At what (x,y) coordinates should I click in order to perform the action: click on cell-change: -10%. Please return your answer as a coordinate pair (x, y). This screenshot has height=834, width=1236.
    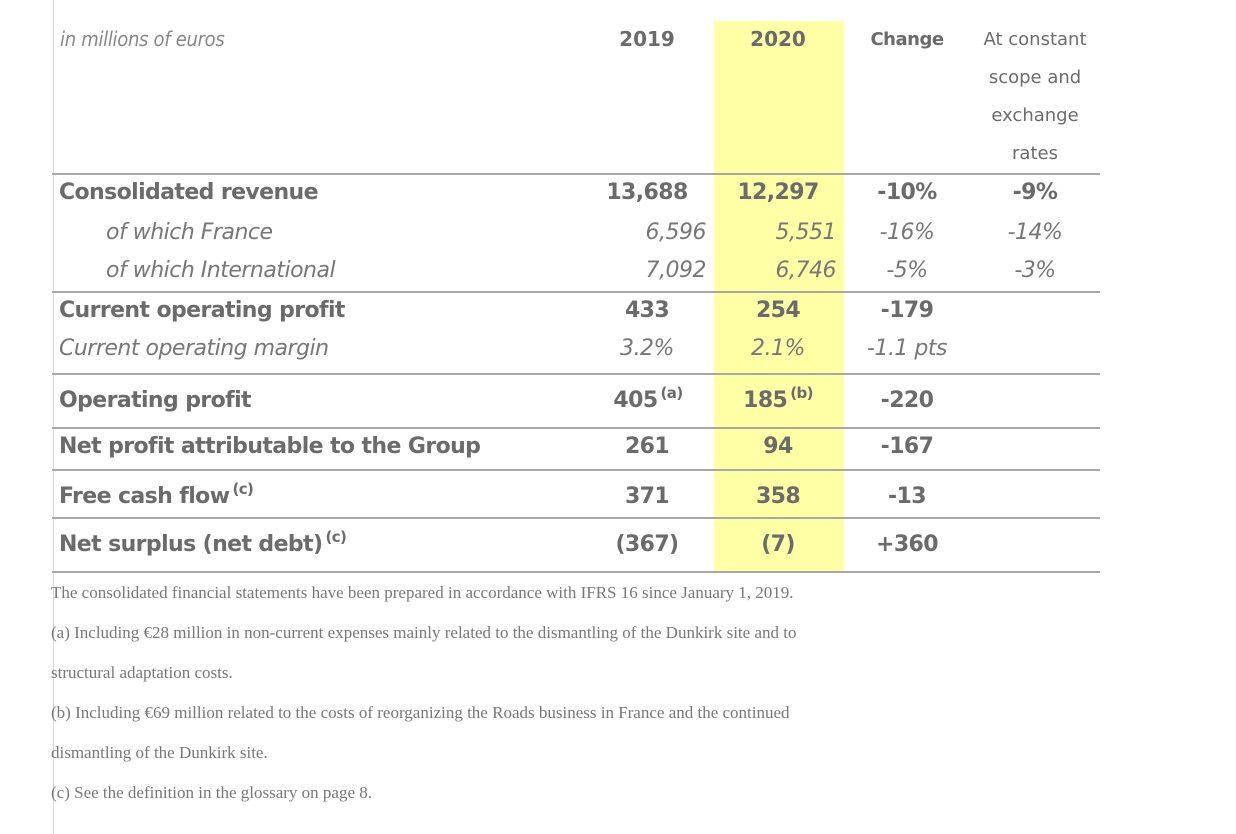
    Looking at the image, I should click on (907, 192).